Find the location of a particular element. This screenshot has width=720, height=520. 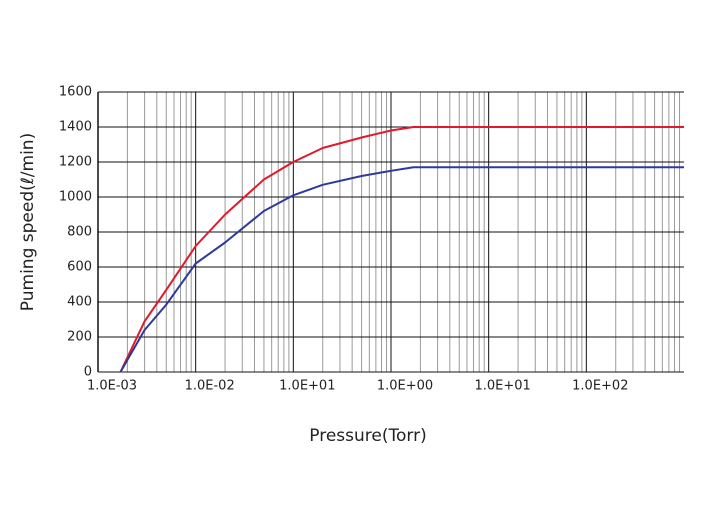

y-tick-label: 1000 is located at coordinates (75, 197).